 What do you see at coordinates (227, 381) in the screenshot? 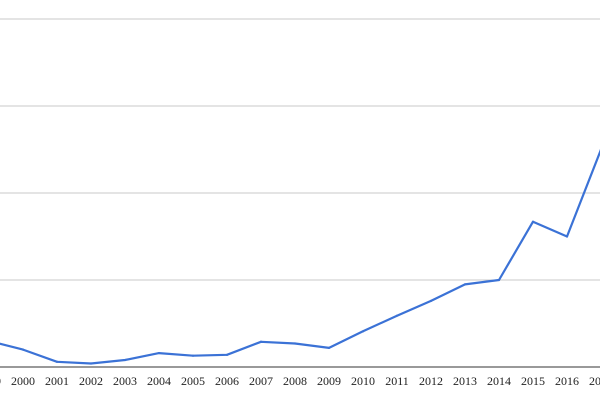
I see `x-tick-label: 2006` at bounding box center [227, 381].